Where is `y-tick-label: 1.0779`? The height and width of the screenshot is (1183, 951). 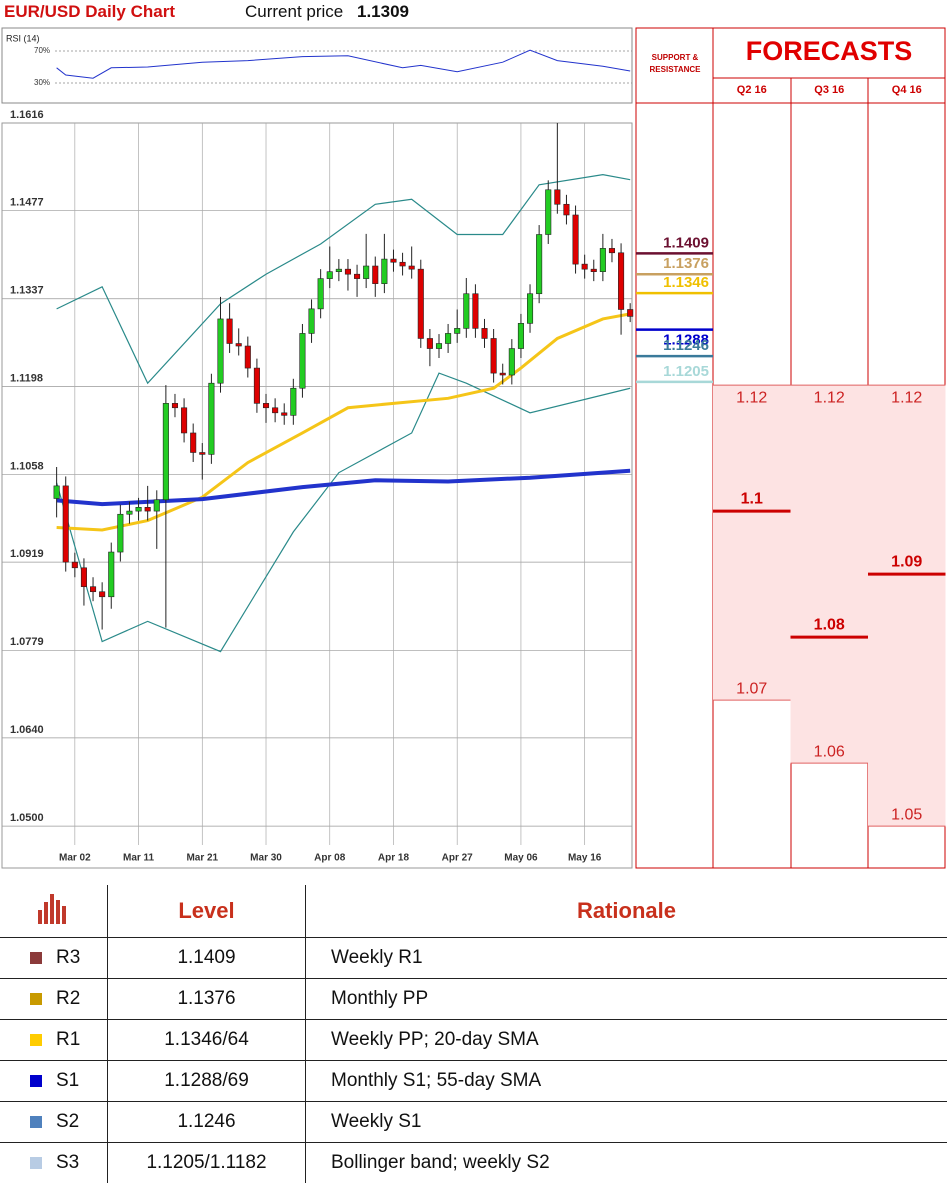
y-tick-label: 1.0779 is located at coordinates (27, 642).